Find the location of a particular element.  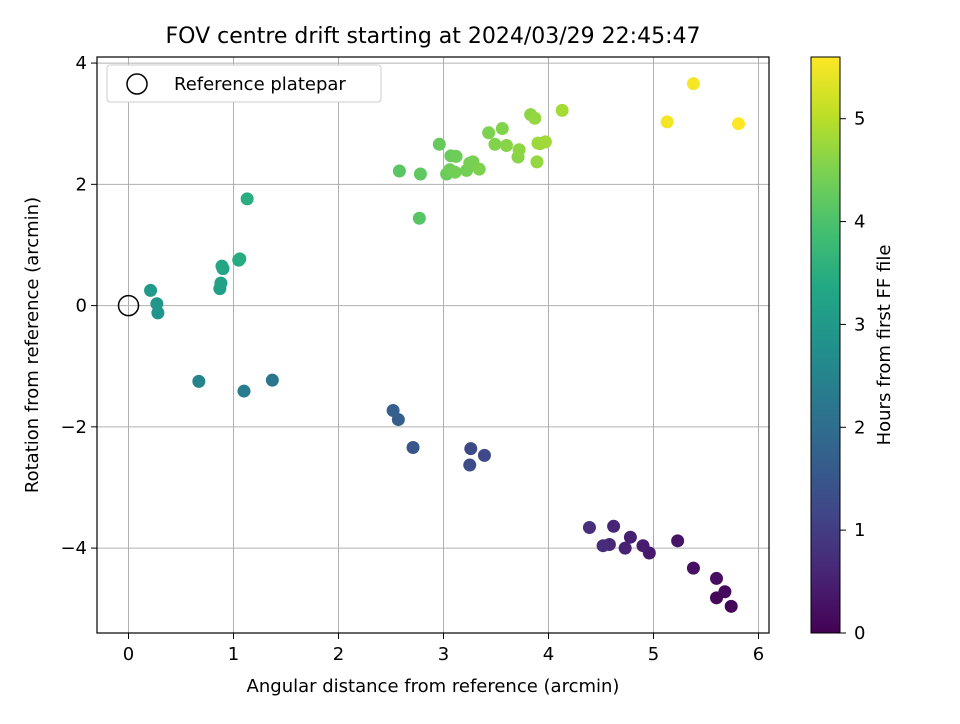

colorbar-ticks: 0 1 2 3 4 5 is located at coordinates (852, 376).